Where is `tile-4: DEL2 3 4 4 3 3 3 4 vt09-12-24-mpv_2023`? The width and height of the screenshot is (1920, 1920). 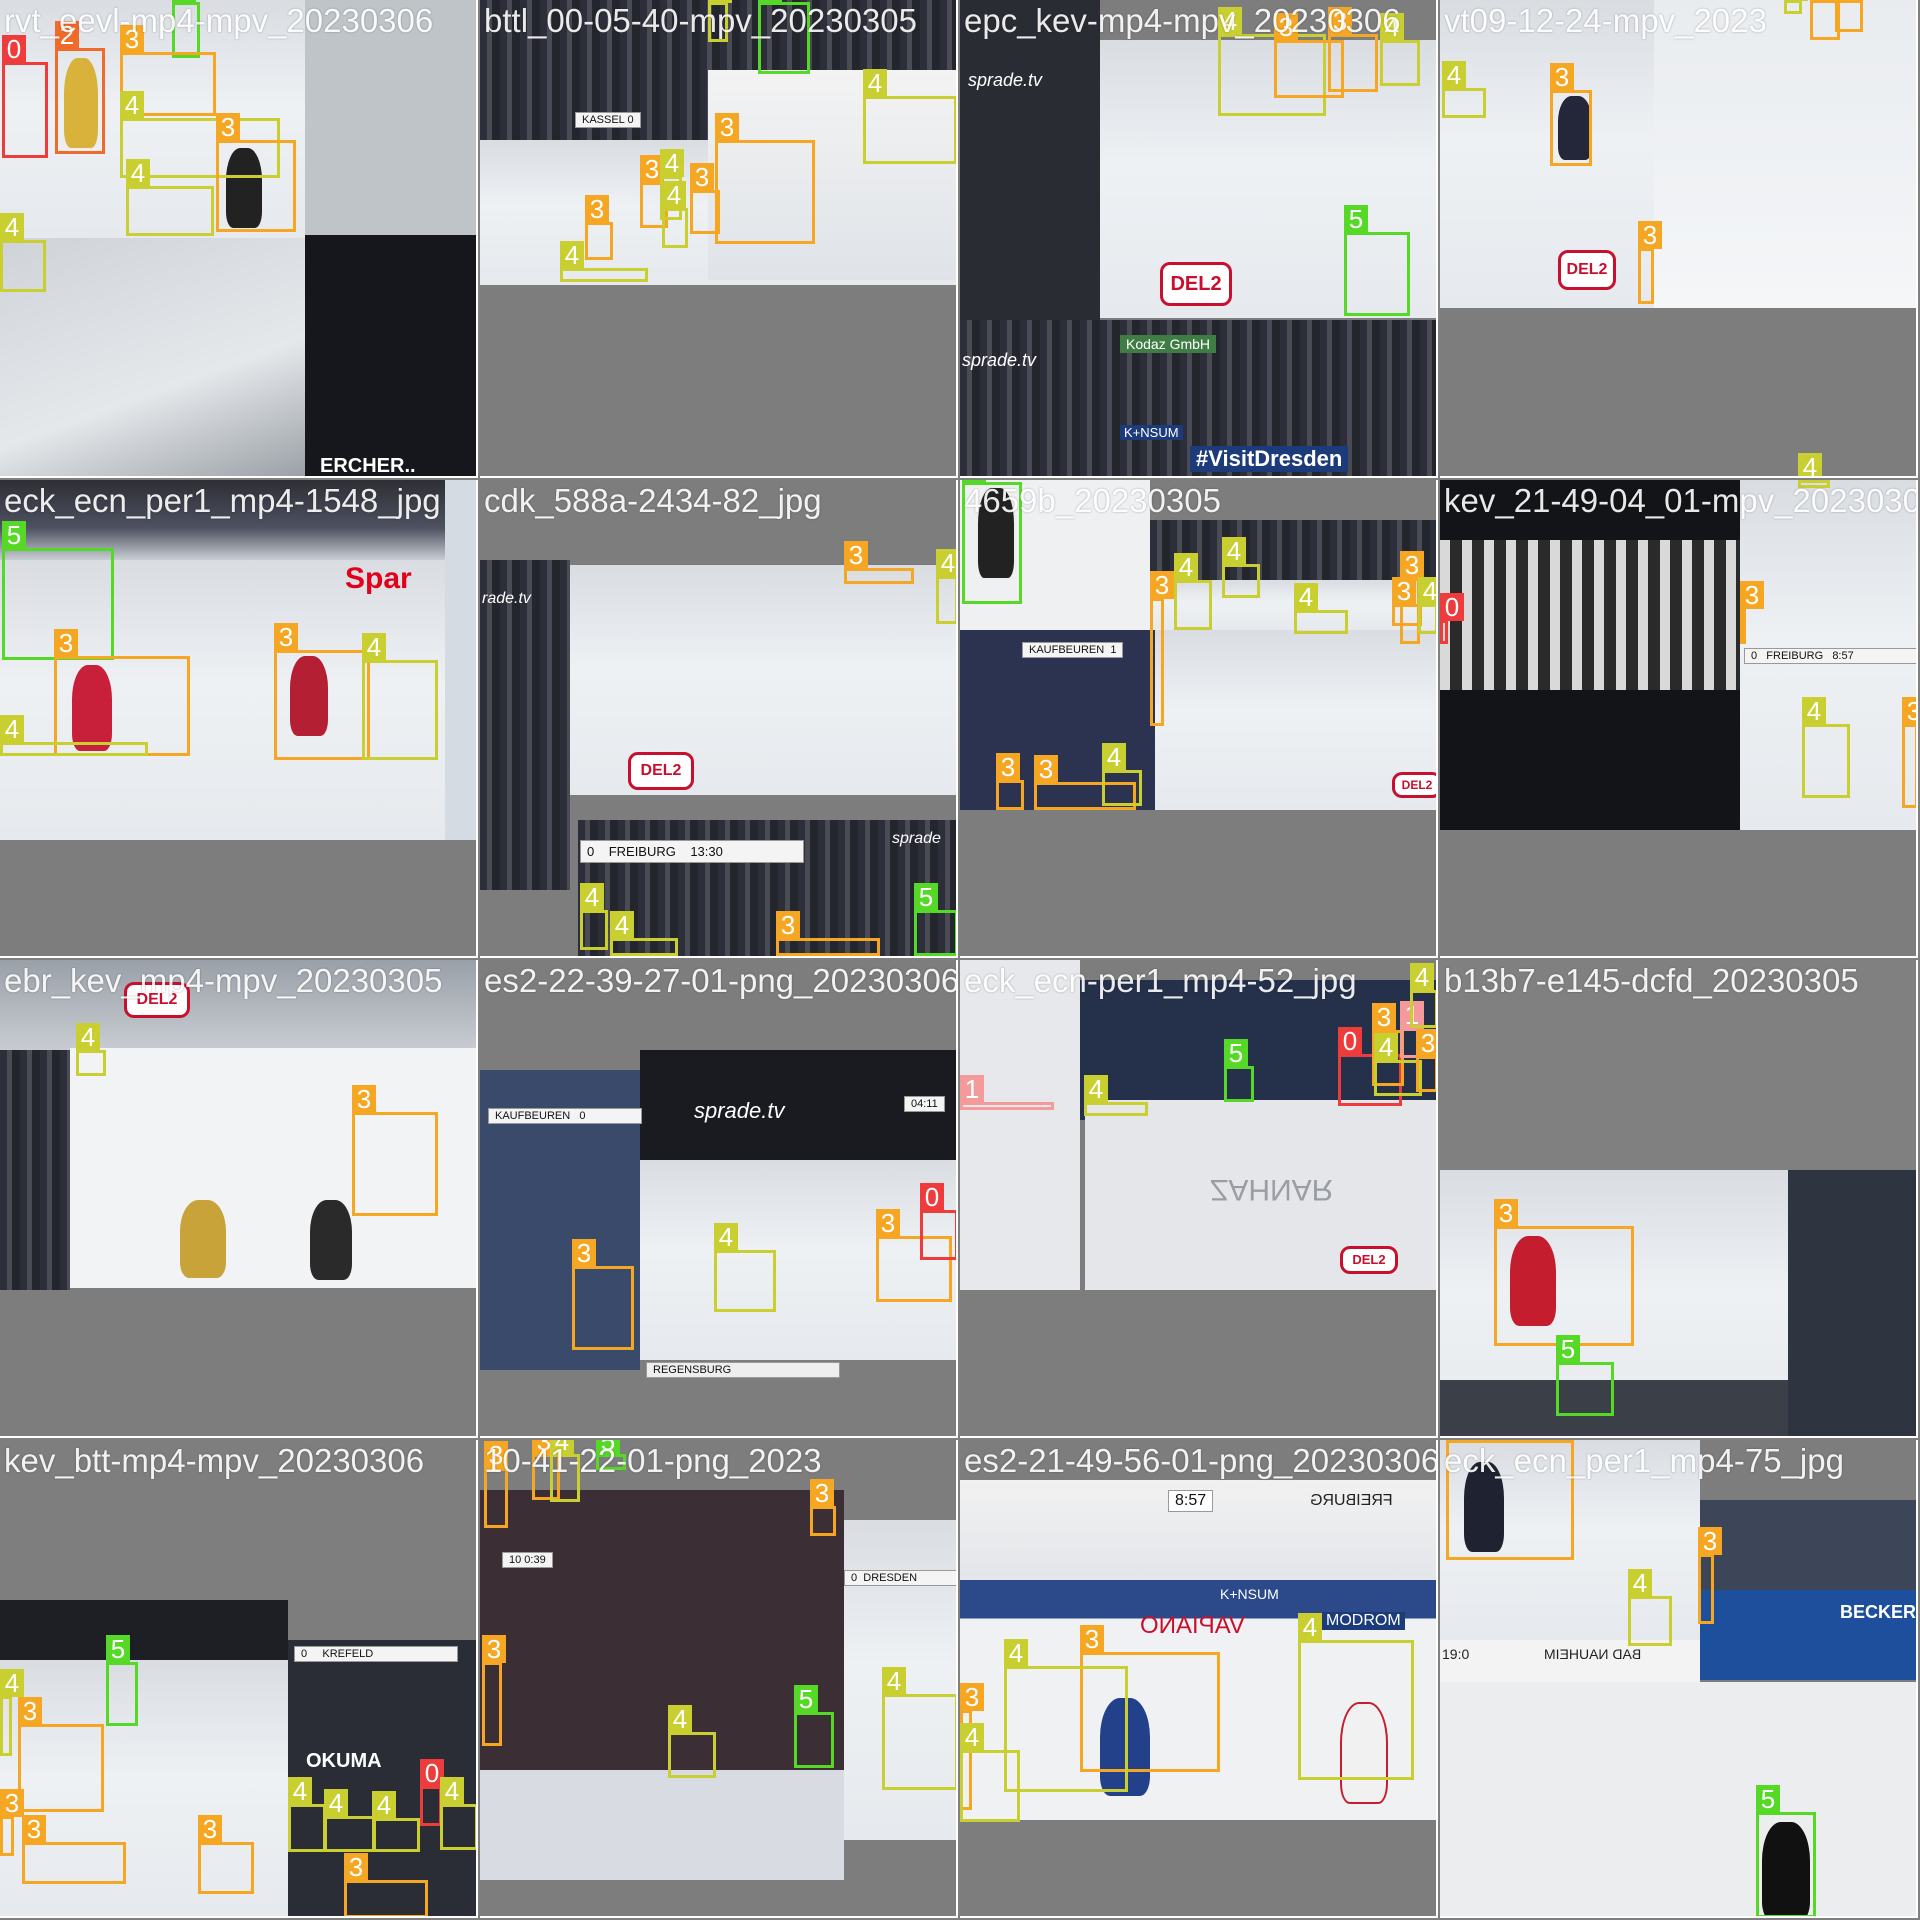 tile-4: DEL2 3 4 4 3 3 3 4 vt09-12-24-mpv_2023 is located at coordinates (1679, 239).